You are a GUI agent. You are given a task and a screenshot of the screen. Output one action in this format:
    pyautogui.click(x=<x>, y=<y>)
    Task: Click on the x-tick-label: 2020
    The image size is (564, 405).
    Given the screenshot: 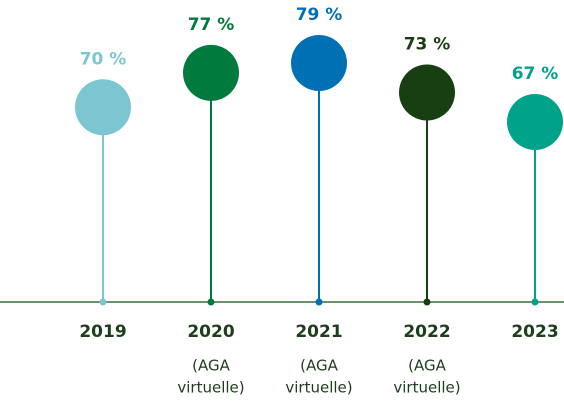 What is the action you would take?
    pyautogui.click(x=210, y=332)
    